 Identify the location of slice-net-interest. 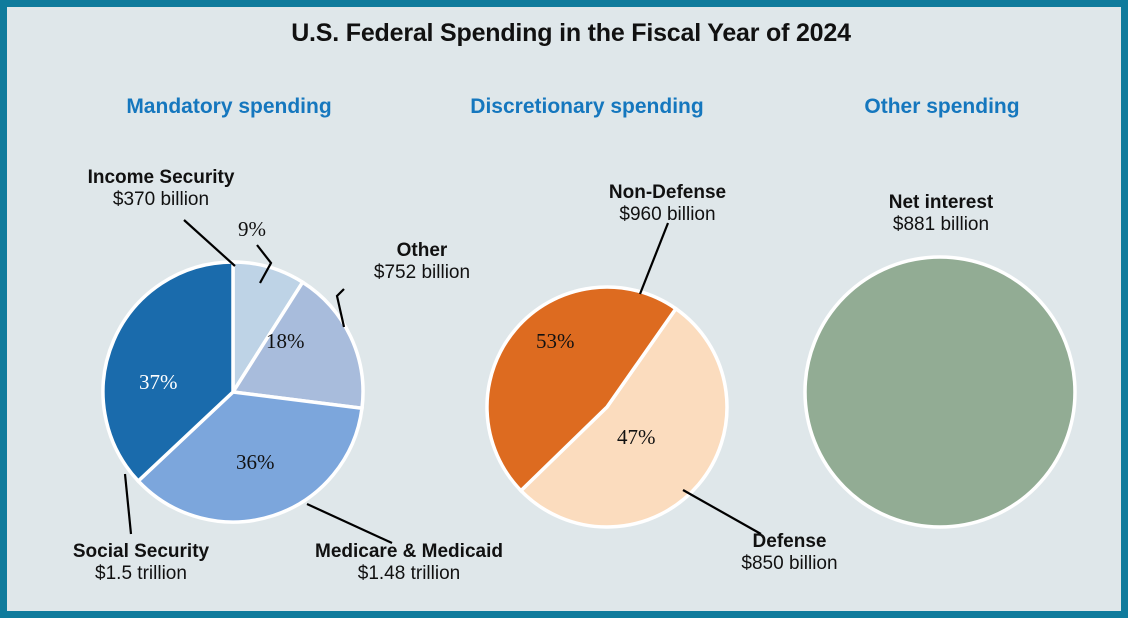
(940, 392).